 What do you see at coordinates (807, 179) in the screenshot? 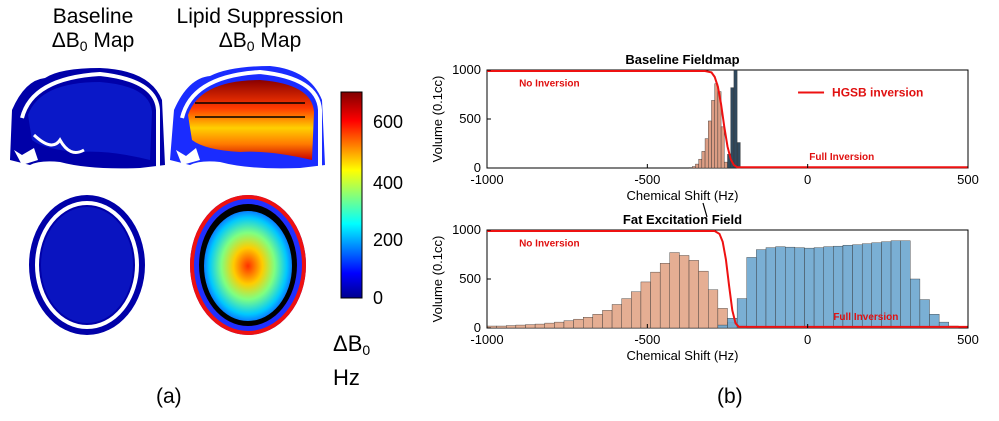
I see `chart1-x-tick-label: 0` at bounding box center [807, 179].